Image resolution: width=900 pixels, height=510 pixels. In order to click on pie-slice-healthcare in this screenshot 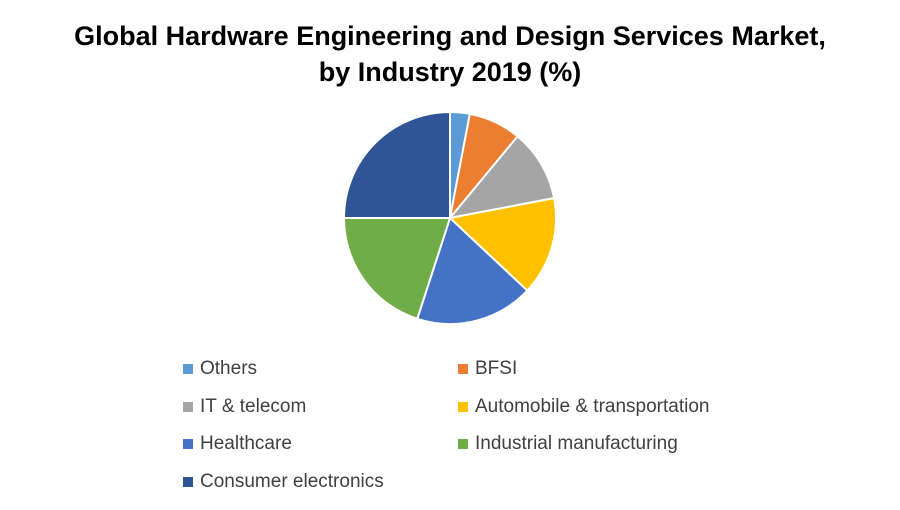, I will do `click(472, 271)`.